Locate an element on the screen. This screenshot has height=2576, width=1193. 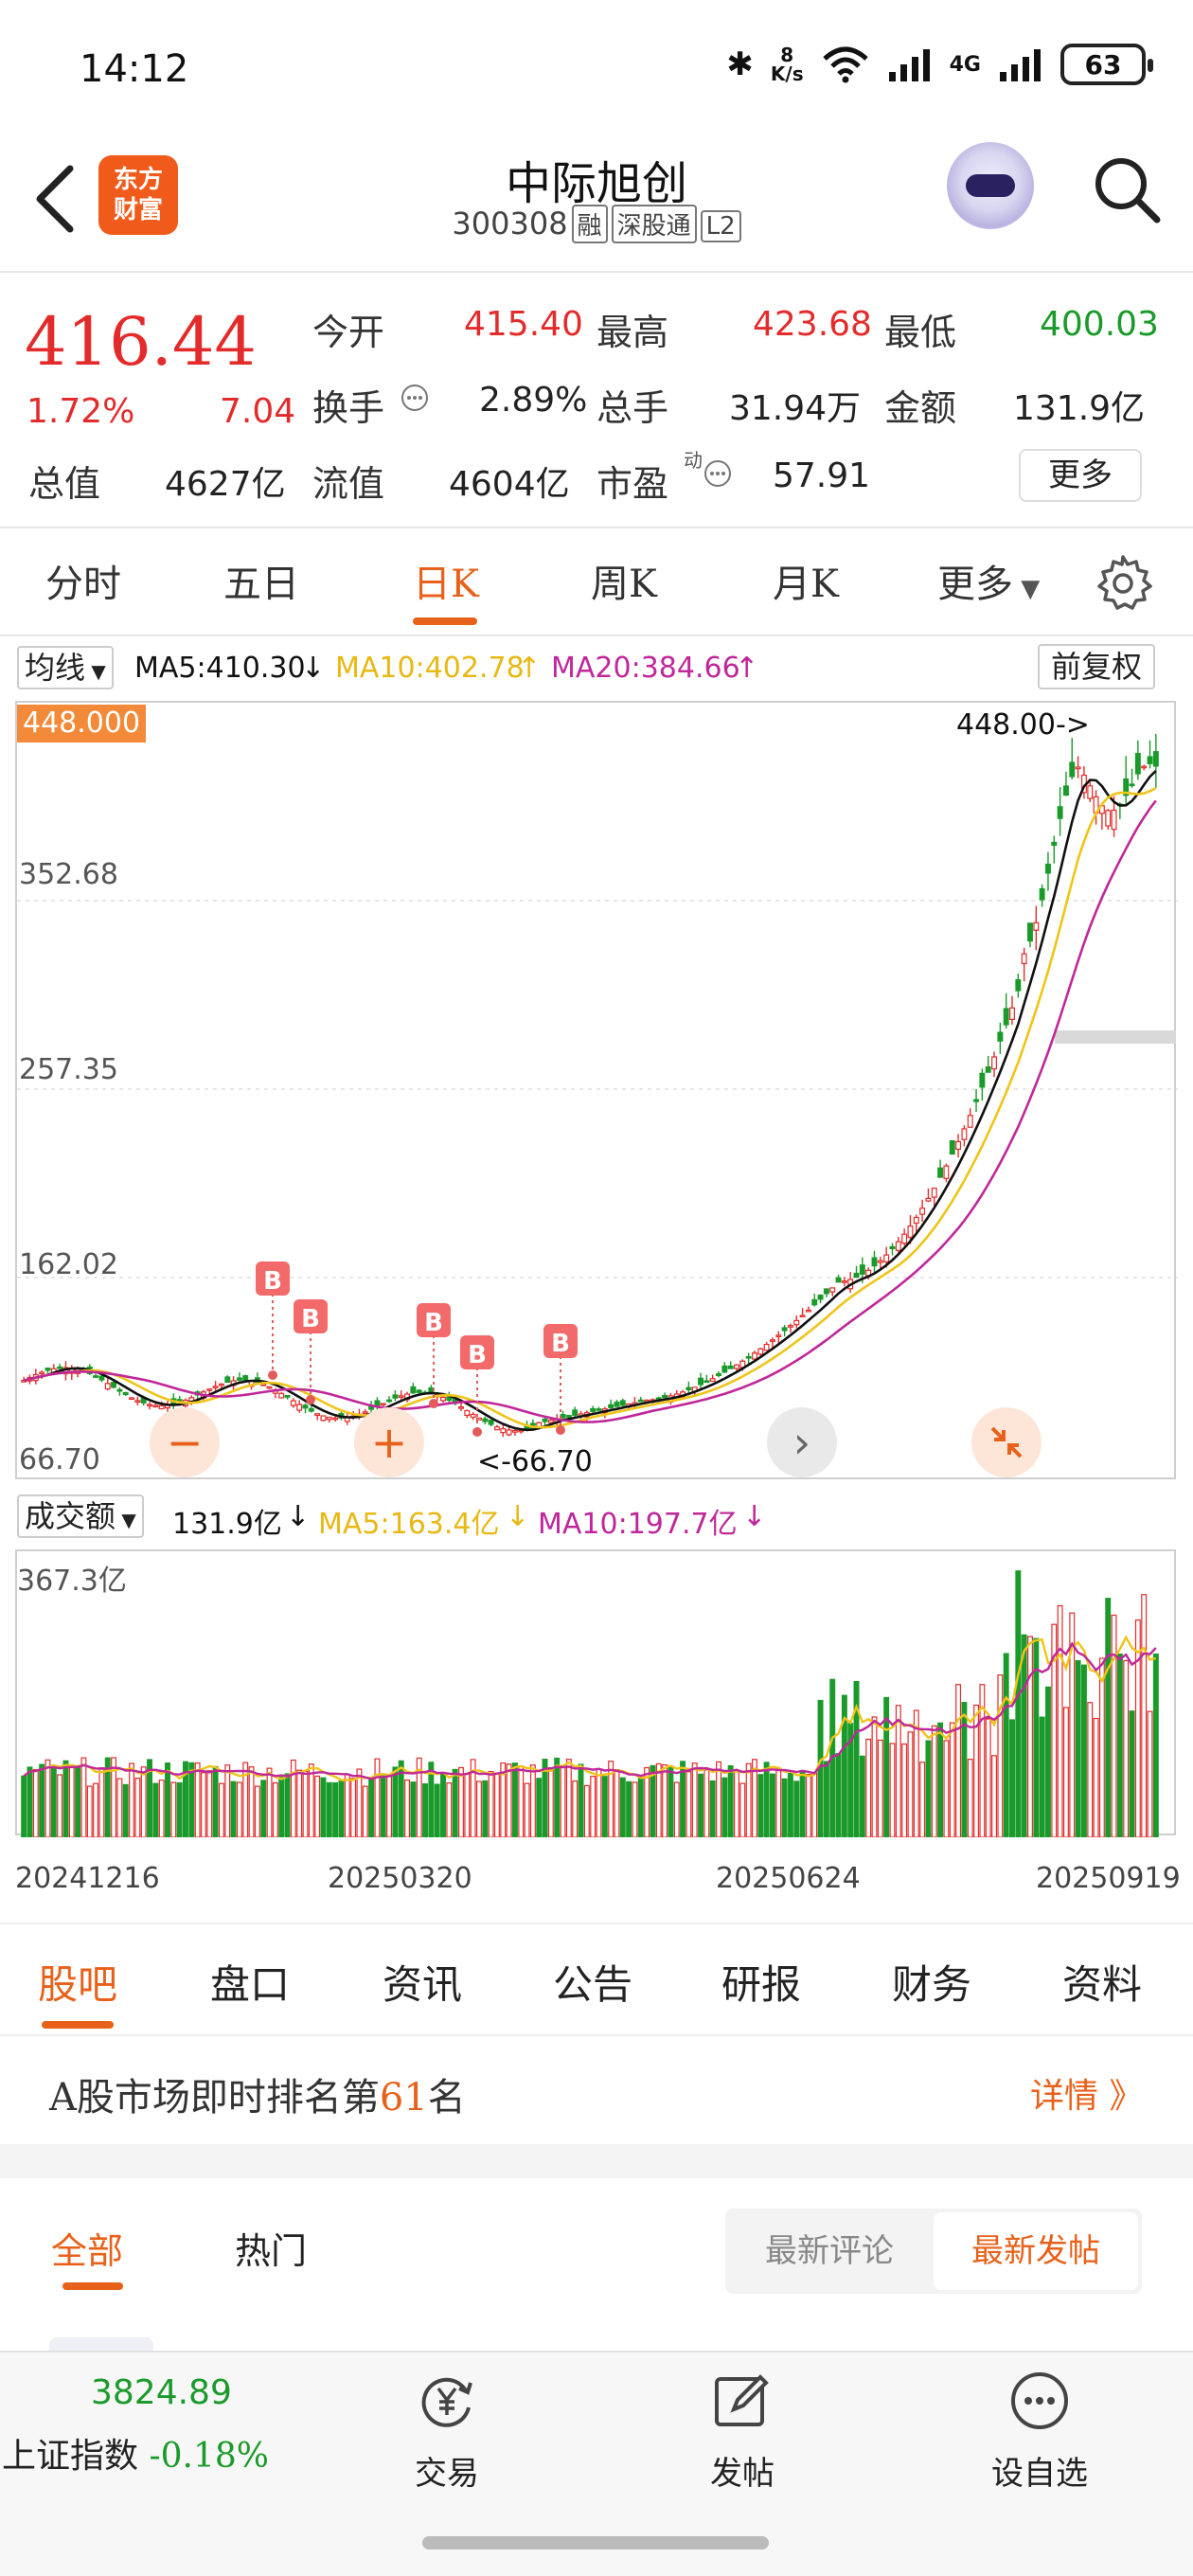
net-speed: 8 K/s is located at coordinates (787, 64).